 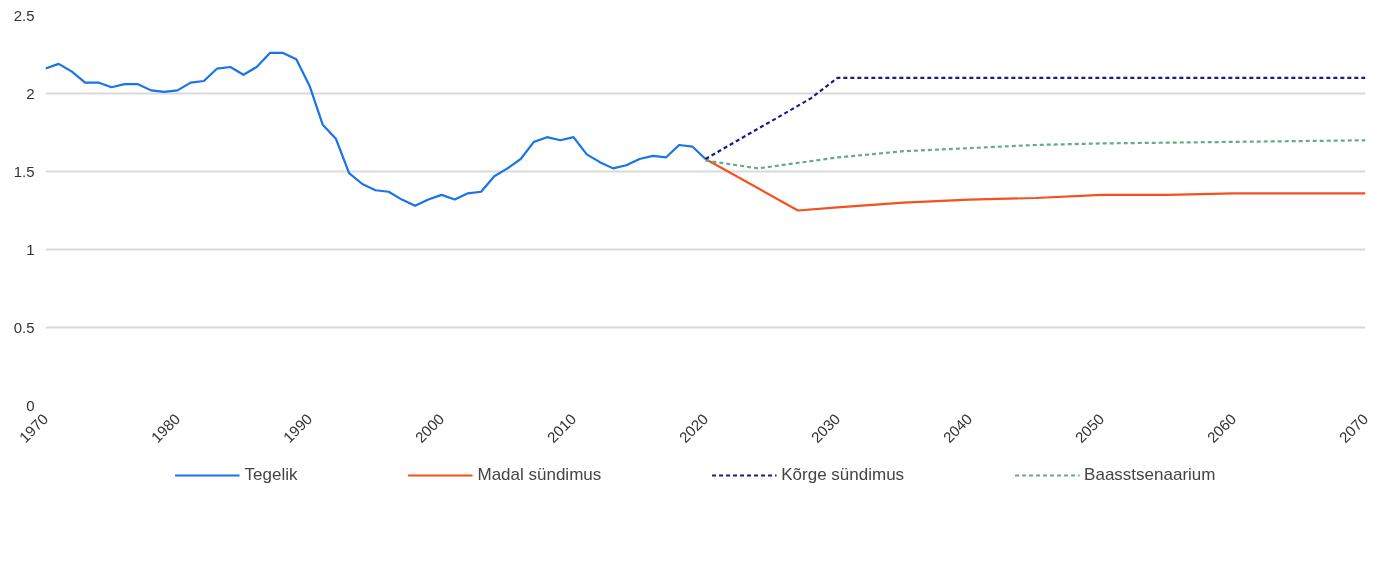 What do you see at coordinates (30, 93) in the screenshot?
I see `y-tick-label: 2` at bounding box center [30, 93].